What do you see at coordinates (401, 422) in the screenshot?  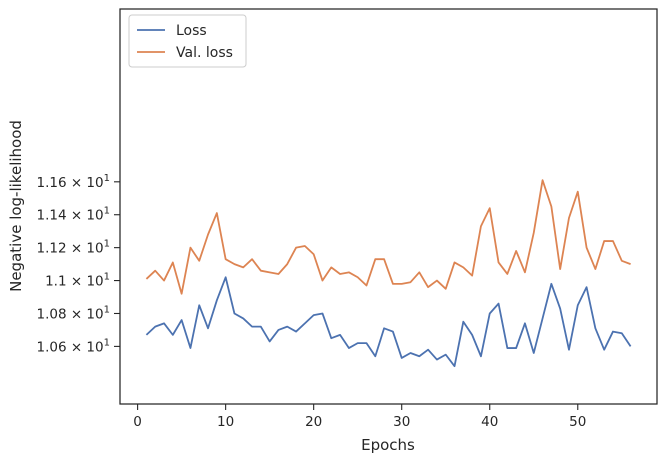 I see `x-tick-label: 30` at bounding box center [401, 422].